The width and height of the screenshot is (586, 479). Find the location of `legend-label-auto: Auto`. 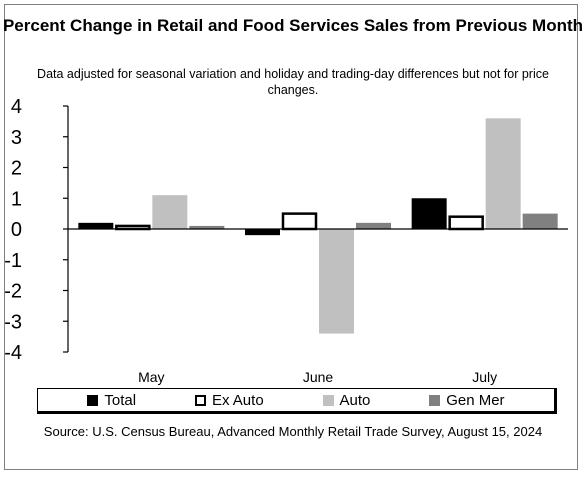

legend-label-auto: Auto is located at coordinates (355, 400).